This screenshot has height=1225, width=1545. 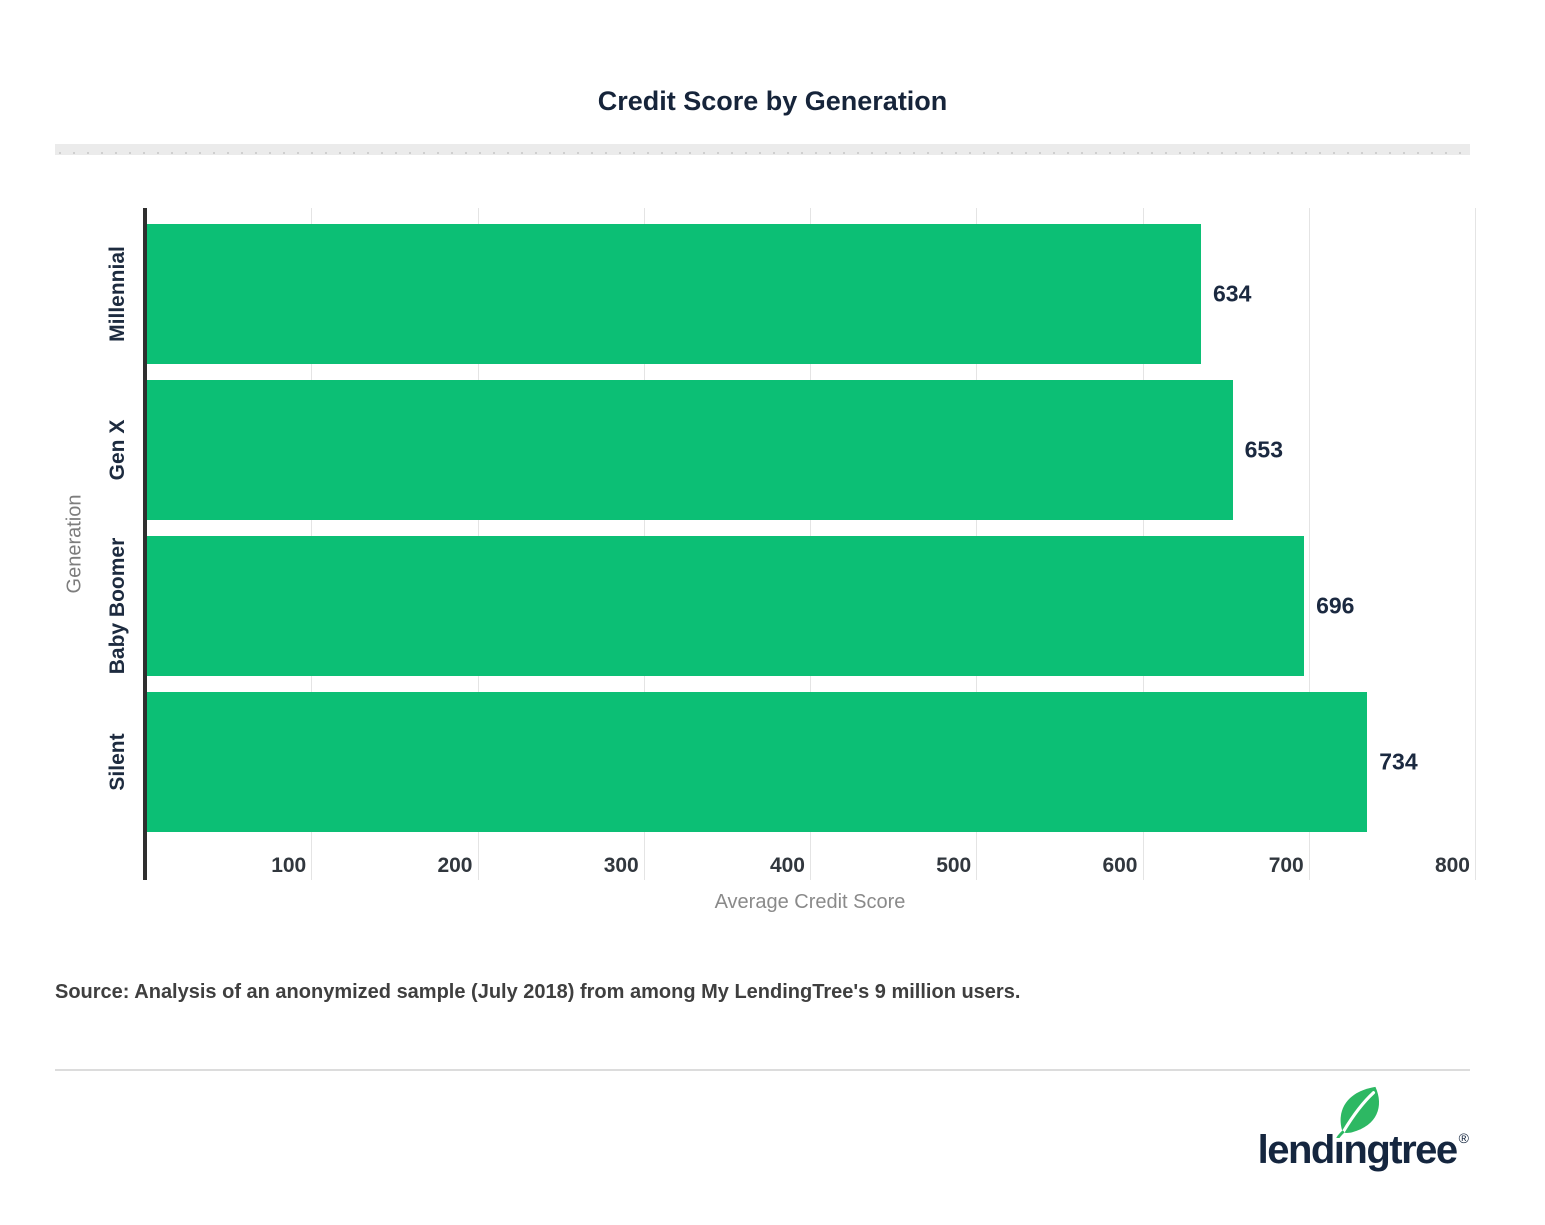 I want to click on bar-baby-boomer, so click(x=726, y=606).